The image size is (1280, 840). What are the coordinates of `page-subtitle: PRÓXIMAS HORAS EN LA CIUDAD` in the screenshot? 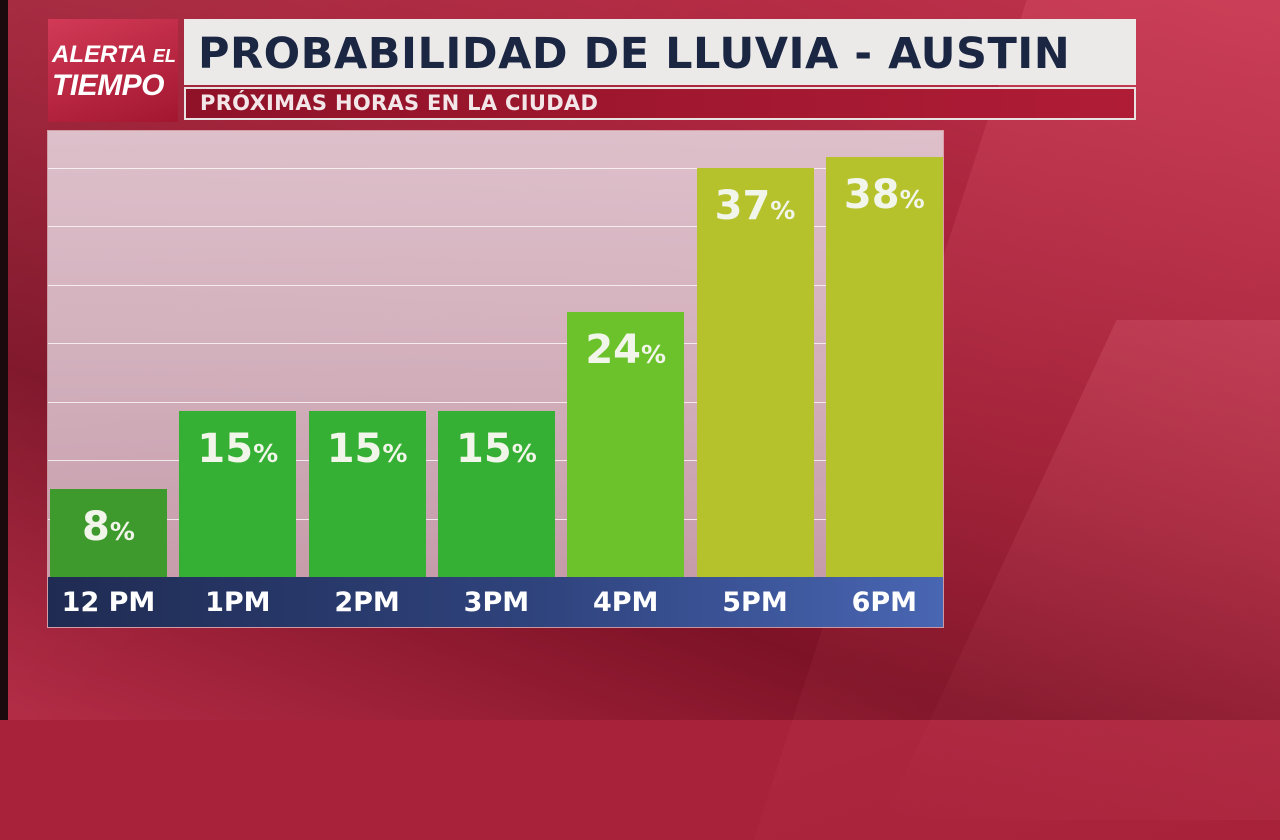 It's located at (399, 103).